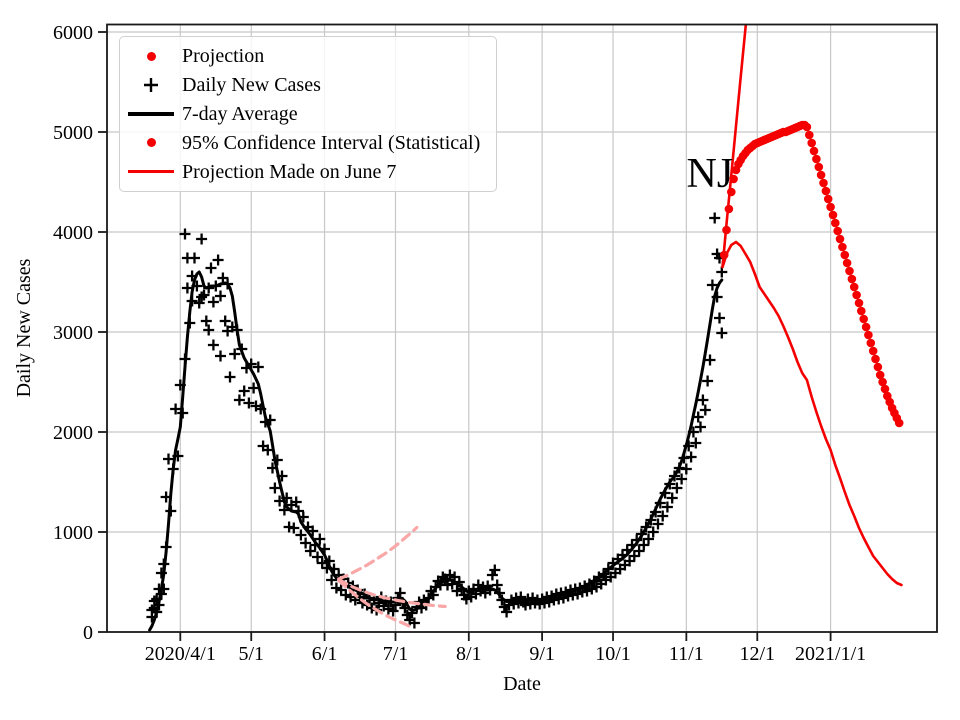 The image size is (960, 720). Describe the element at coordinates (308, 56) in the screenshot. I see `legend-item-0: Projection` at that location.